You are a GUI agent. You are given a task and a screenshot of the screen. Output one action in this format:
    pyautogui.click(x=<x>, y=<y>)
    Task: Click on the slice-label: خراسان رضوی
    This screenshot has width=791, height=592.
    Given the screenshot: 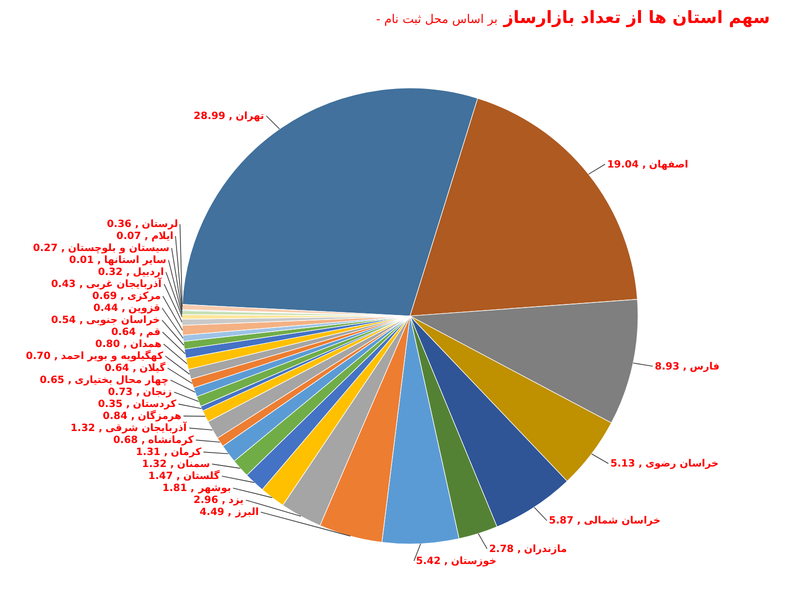 What is the action you would take?
    pyautogui.click(x=682, y=464)
    